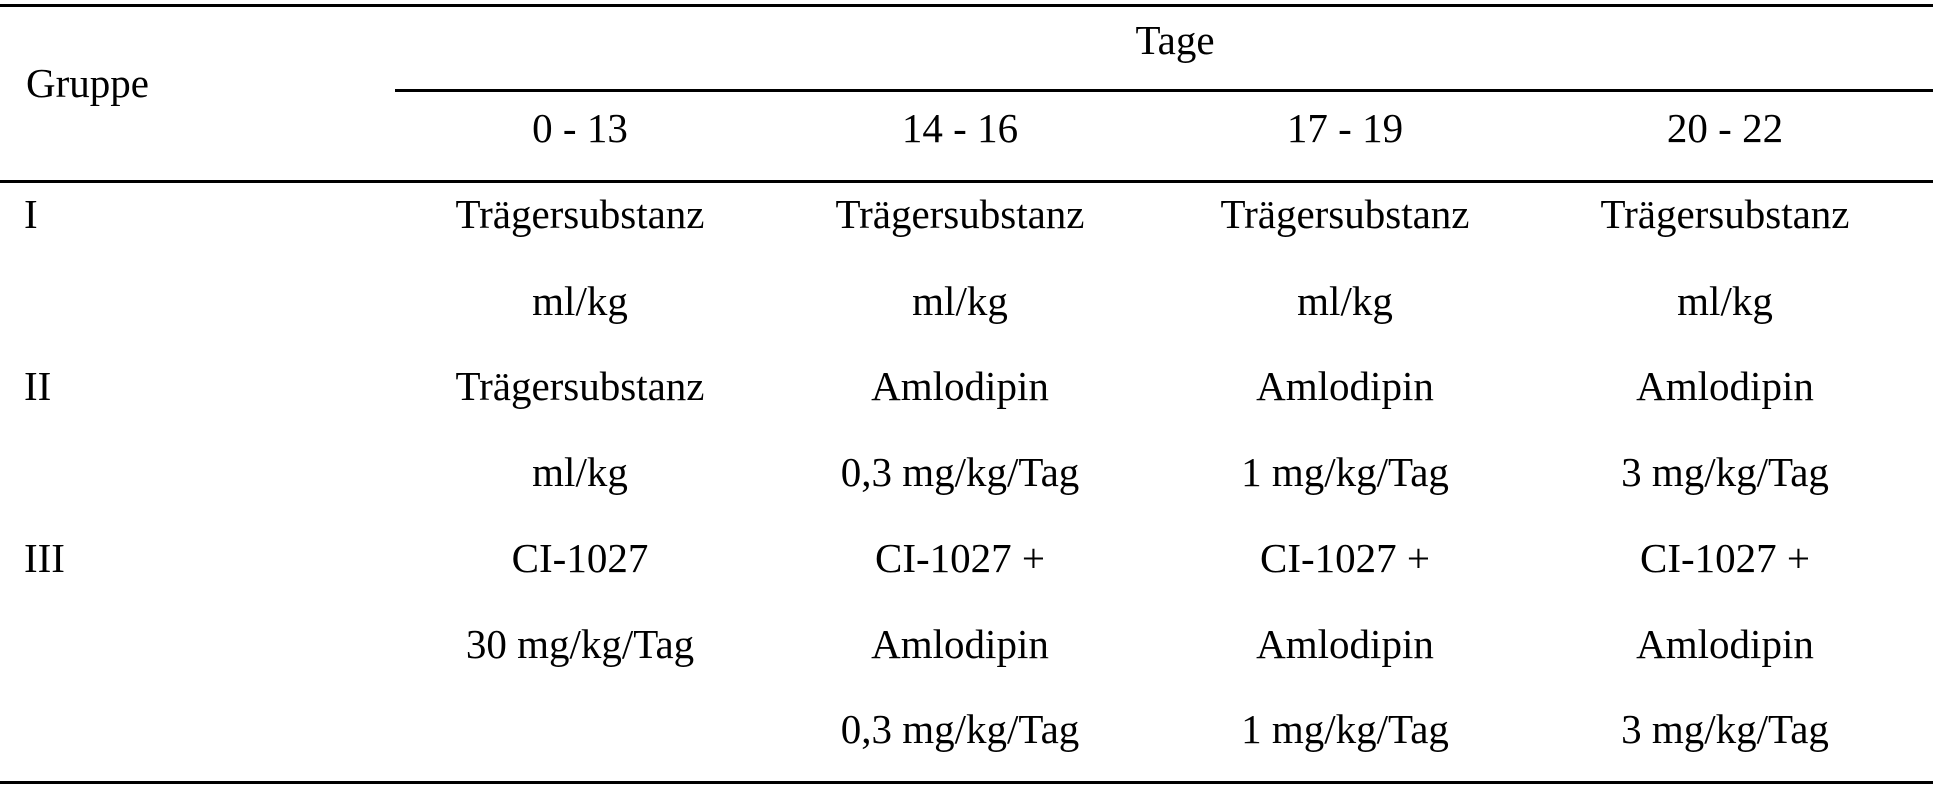 The image size is (1933, 792). Describe the element at coordinates (1345, 128) in the screenshot. I see `period-header: 17 - 19` at that location.